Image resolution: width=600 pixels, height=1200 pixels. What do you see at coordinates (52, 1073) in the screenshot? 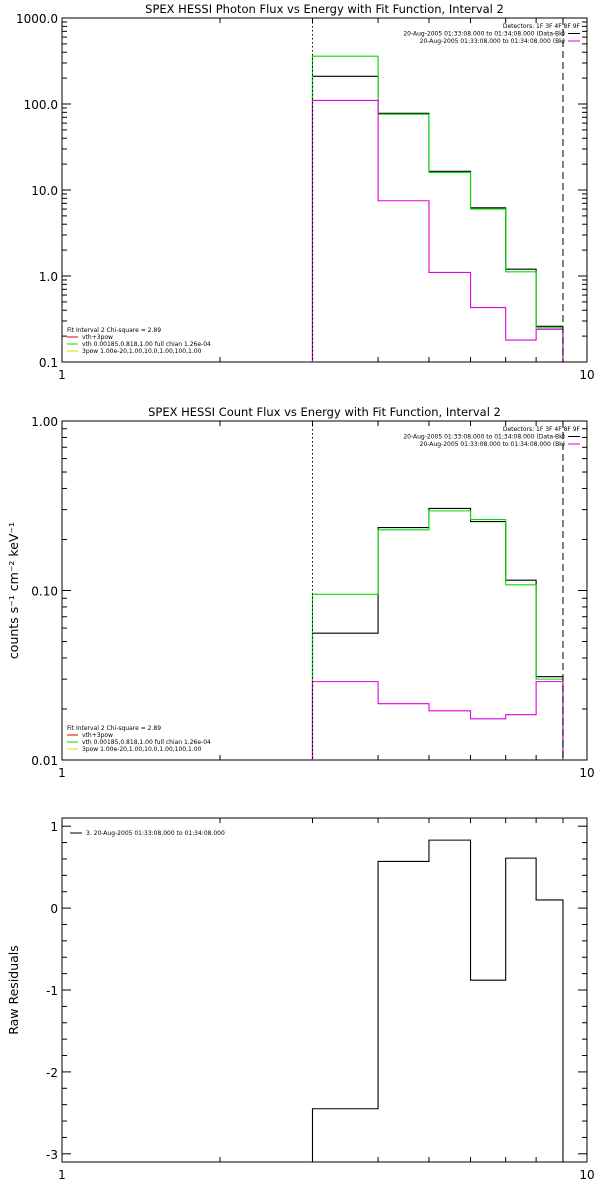
I see `y-tick-label: -2` at bounding box center [52, 1073].